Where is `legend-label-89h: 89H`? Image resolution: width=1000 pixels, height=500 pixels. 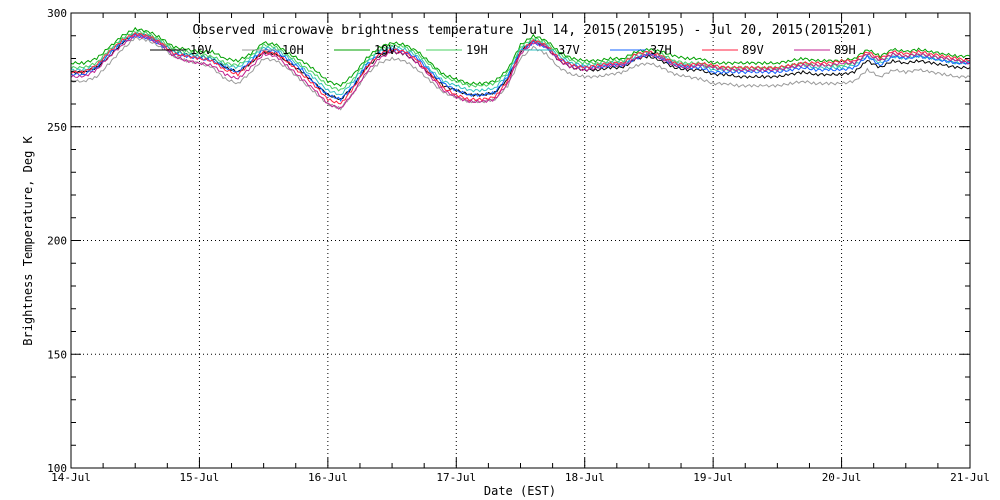
legend-label-89h: 89H is located at coordinates (845, 50).